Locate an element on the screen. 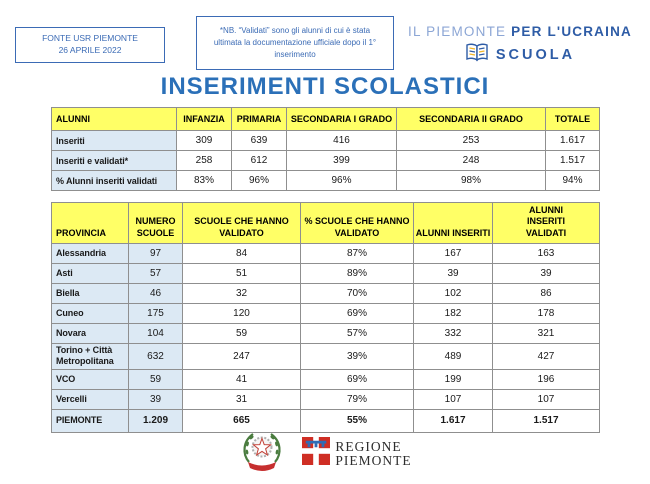  table-cell: 98% is located at coordinates (471, 180).